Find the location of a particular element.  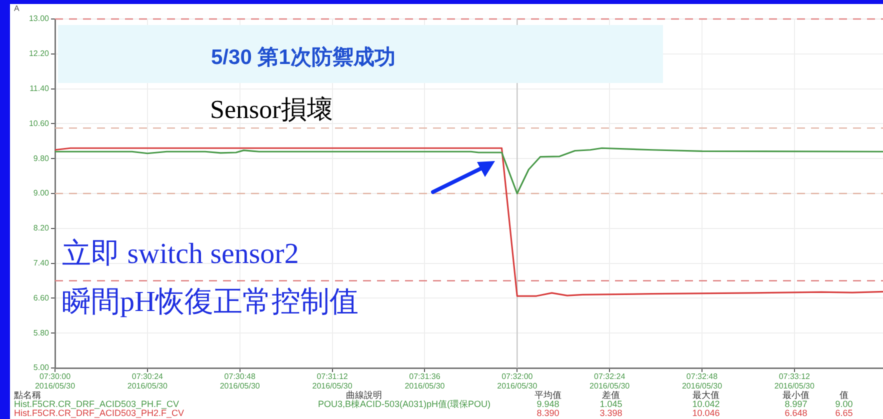

x-tick-label: 07:30:24 2016/05/30 is located at coordinates (147, 381).